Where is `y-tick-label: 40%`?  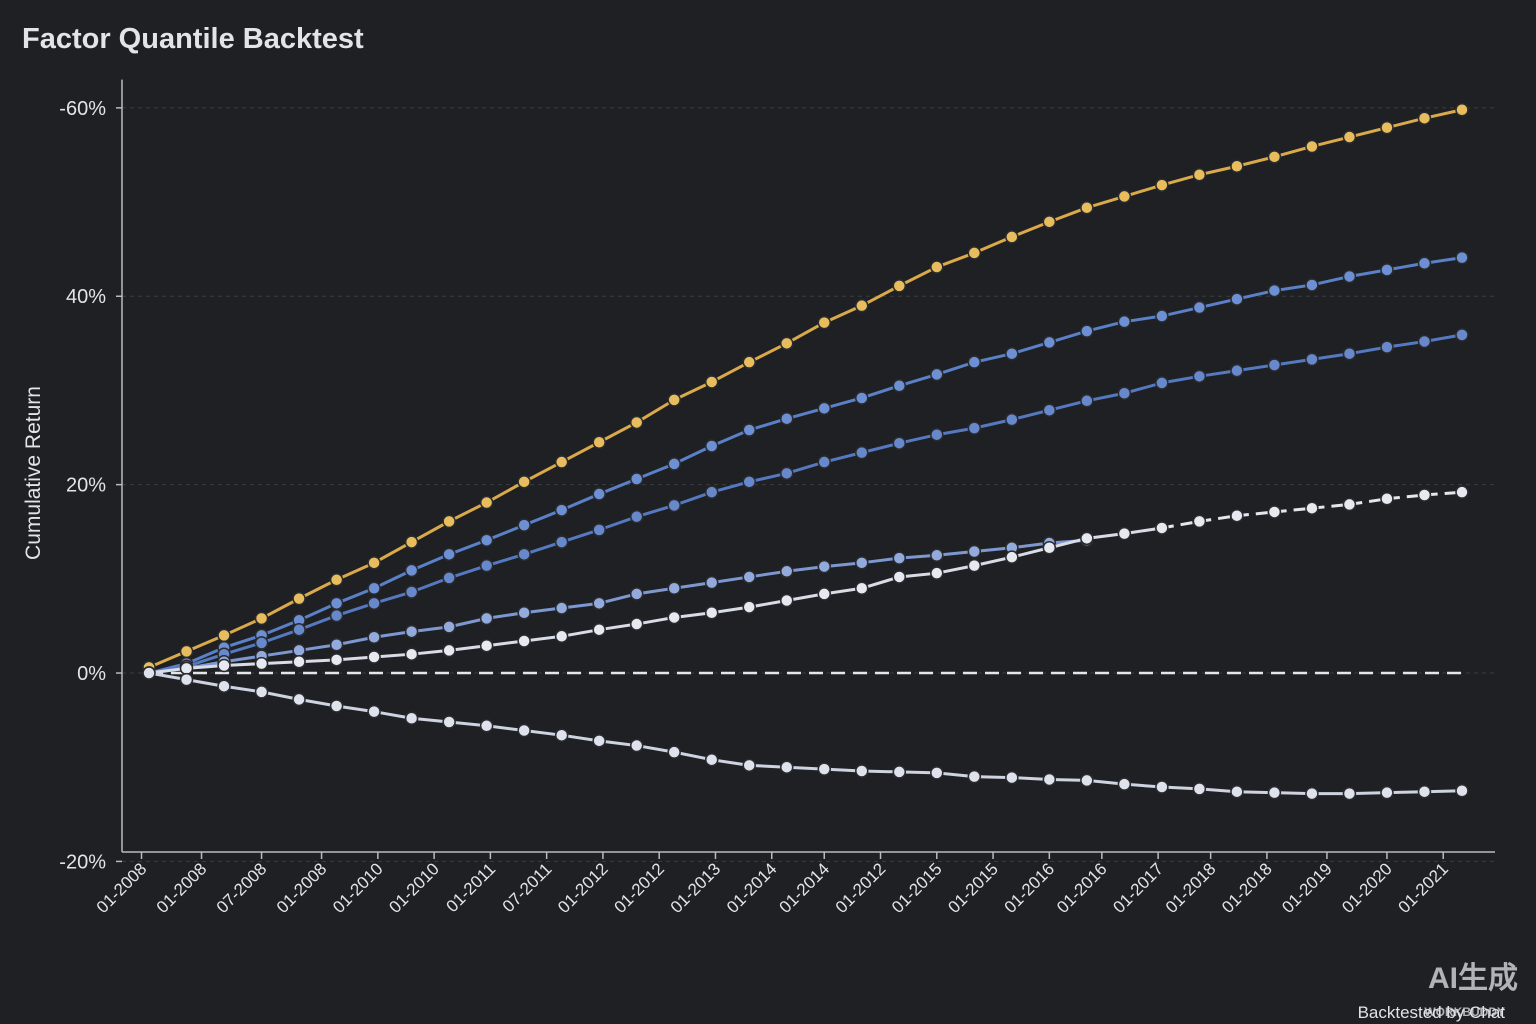 y-tick-label: 40% is located at coordinates (86, 297).